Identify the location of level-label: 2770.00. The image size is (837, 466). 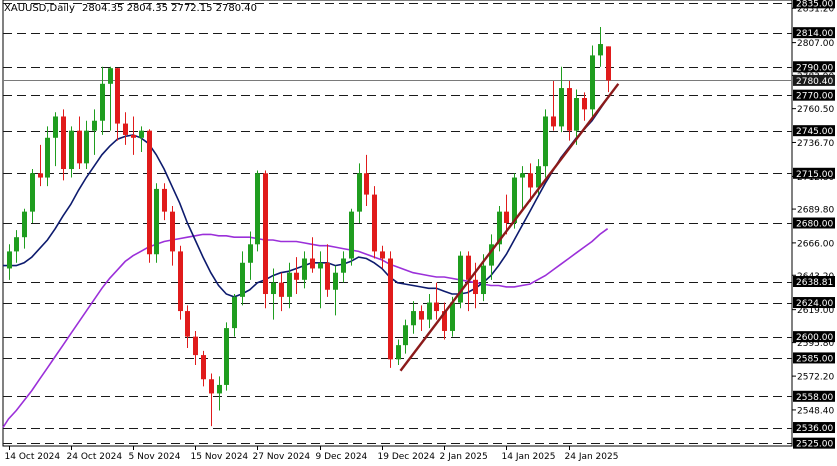
(814, 97).